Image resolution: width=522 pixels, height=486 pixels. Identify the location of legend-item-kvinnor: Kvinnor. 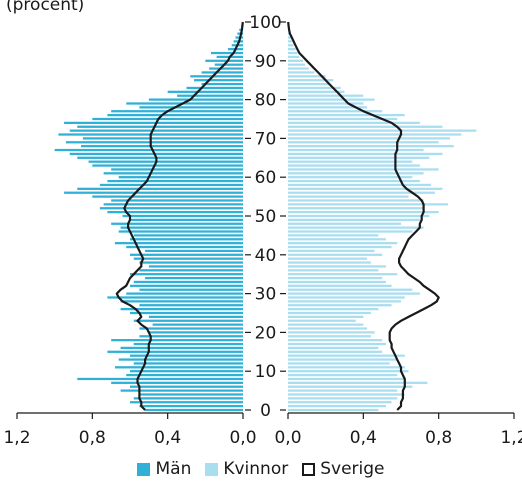
(246, 469).